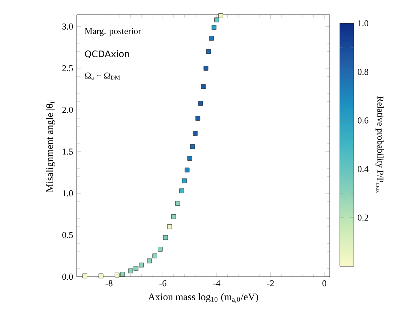 Image resolution: width=407 pixels, height=331 pixels. Describe the element at coordinates (203, 298) in the screenshot. I see `x-axis-title: Axion mass log$_{10}$ (m$_{a,0}$/eV)` at that location.